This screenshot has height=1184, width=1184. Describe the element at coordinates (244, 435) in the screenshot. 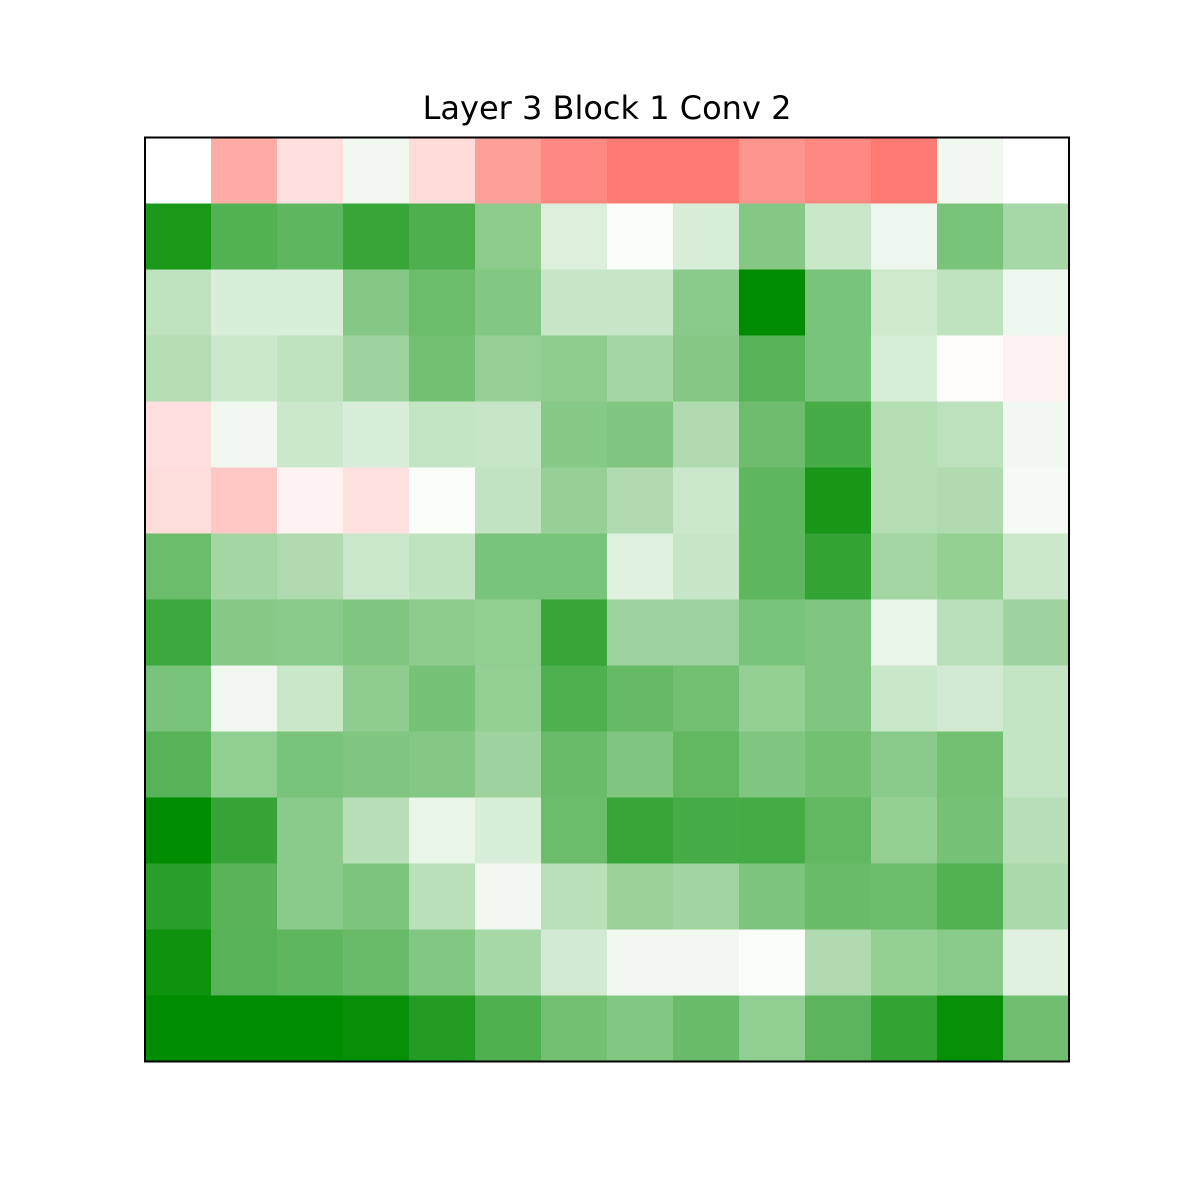

I see `heatmap-cell-r4-c1` at that location.